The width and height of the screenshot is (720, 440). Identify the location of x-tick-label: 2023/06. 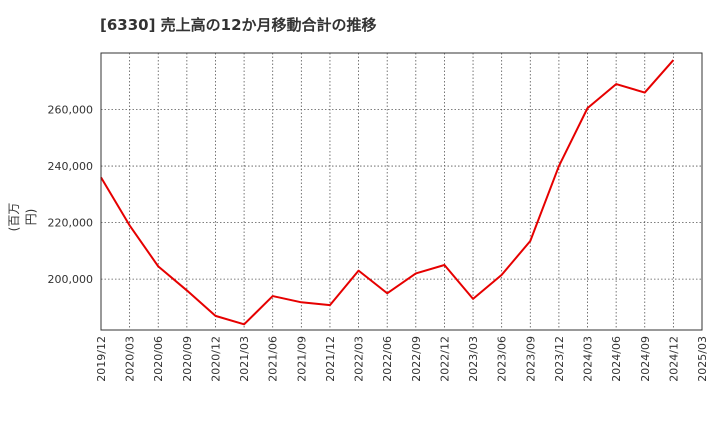
(502, 359).